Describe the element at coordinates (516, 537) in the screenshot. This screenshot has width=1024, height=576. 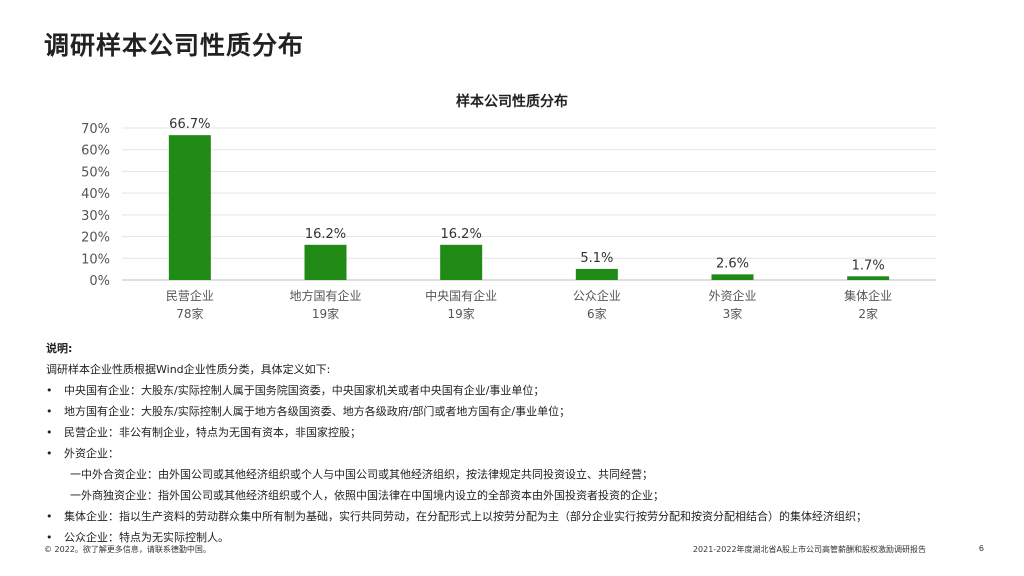
I see `note-item-public: 公众企业：特点为无实际控制人。` at that location.